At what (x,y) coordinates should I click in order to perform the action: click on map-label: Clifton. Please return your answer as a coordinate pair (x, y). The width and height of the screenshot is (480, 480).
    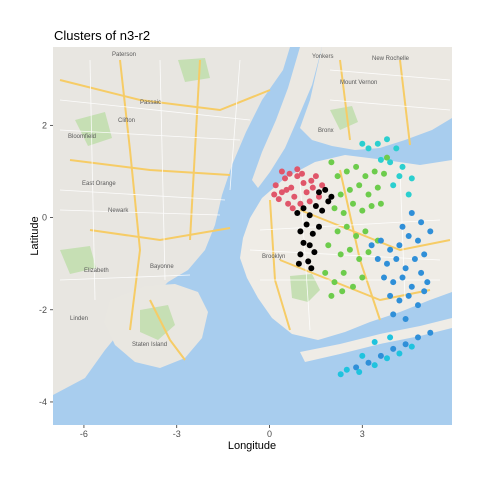
    Looking at the image, I should click on (126, 121).